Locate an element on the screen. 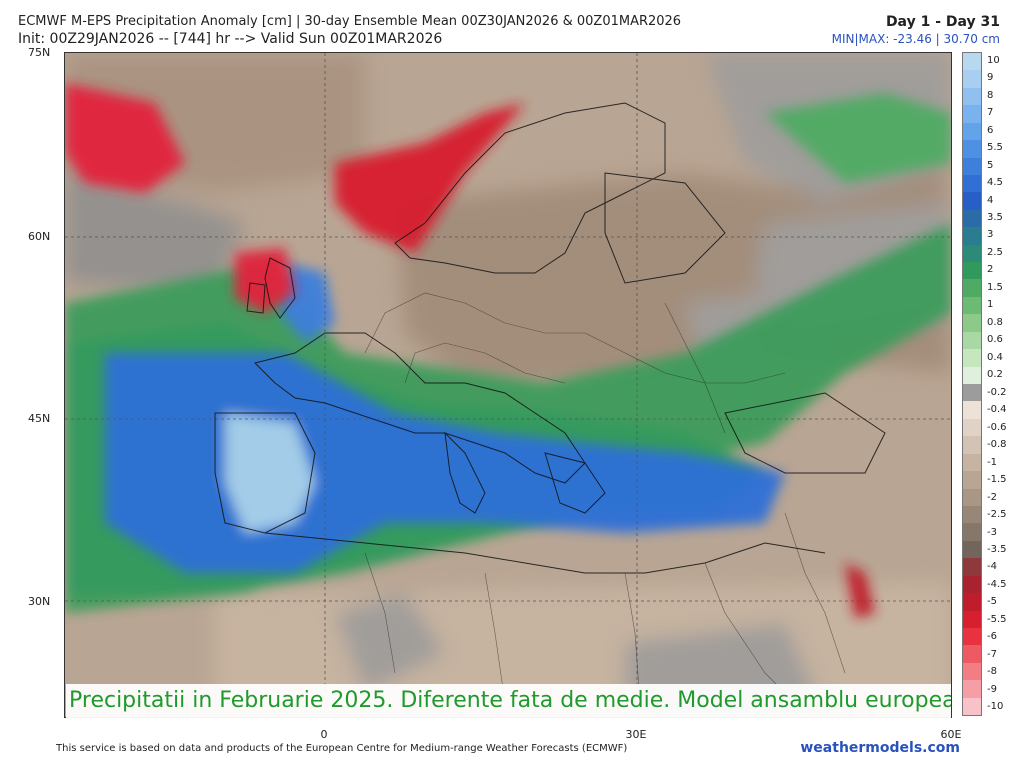  color-scale-label: 8 is located at coordinates (990, 95).